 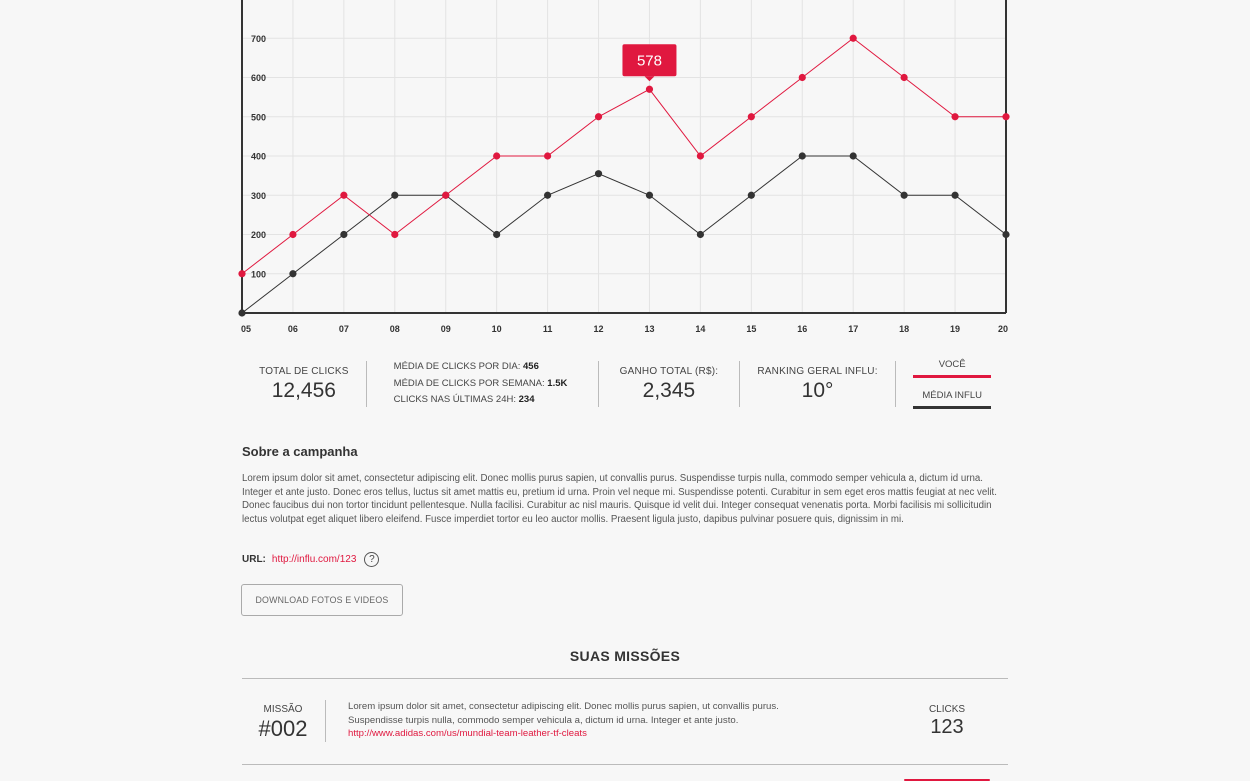 I want to click on y-tick-label: 200, so click(x=258, y=235).